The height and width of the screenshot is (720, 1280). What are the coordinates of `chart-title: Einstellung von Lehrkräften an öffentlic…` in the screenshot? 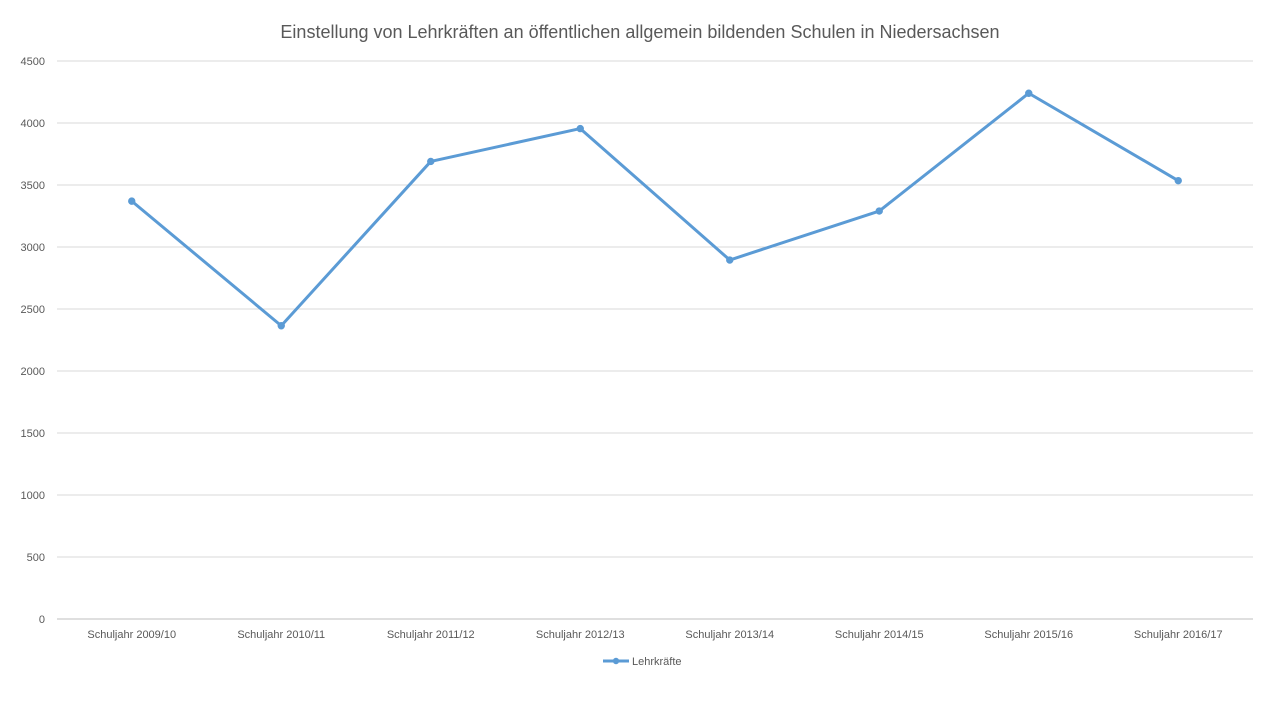 It's located at (640, 32).